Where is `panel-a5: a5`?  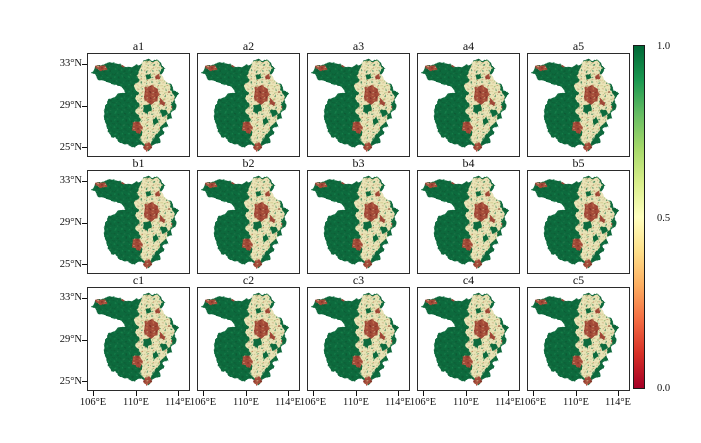
panel-a5: a5 is located at coordinates (578, 98).